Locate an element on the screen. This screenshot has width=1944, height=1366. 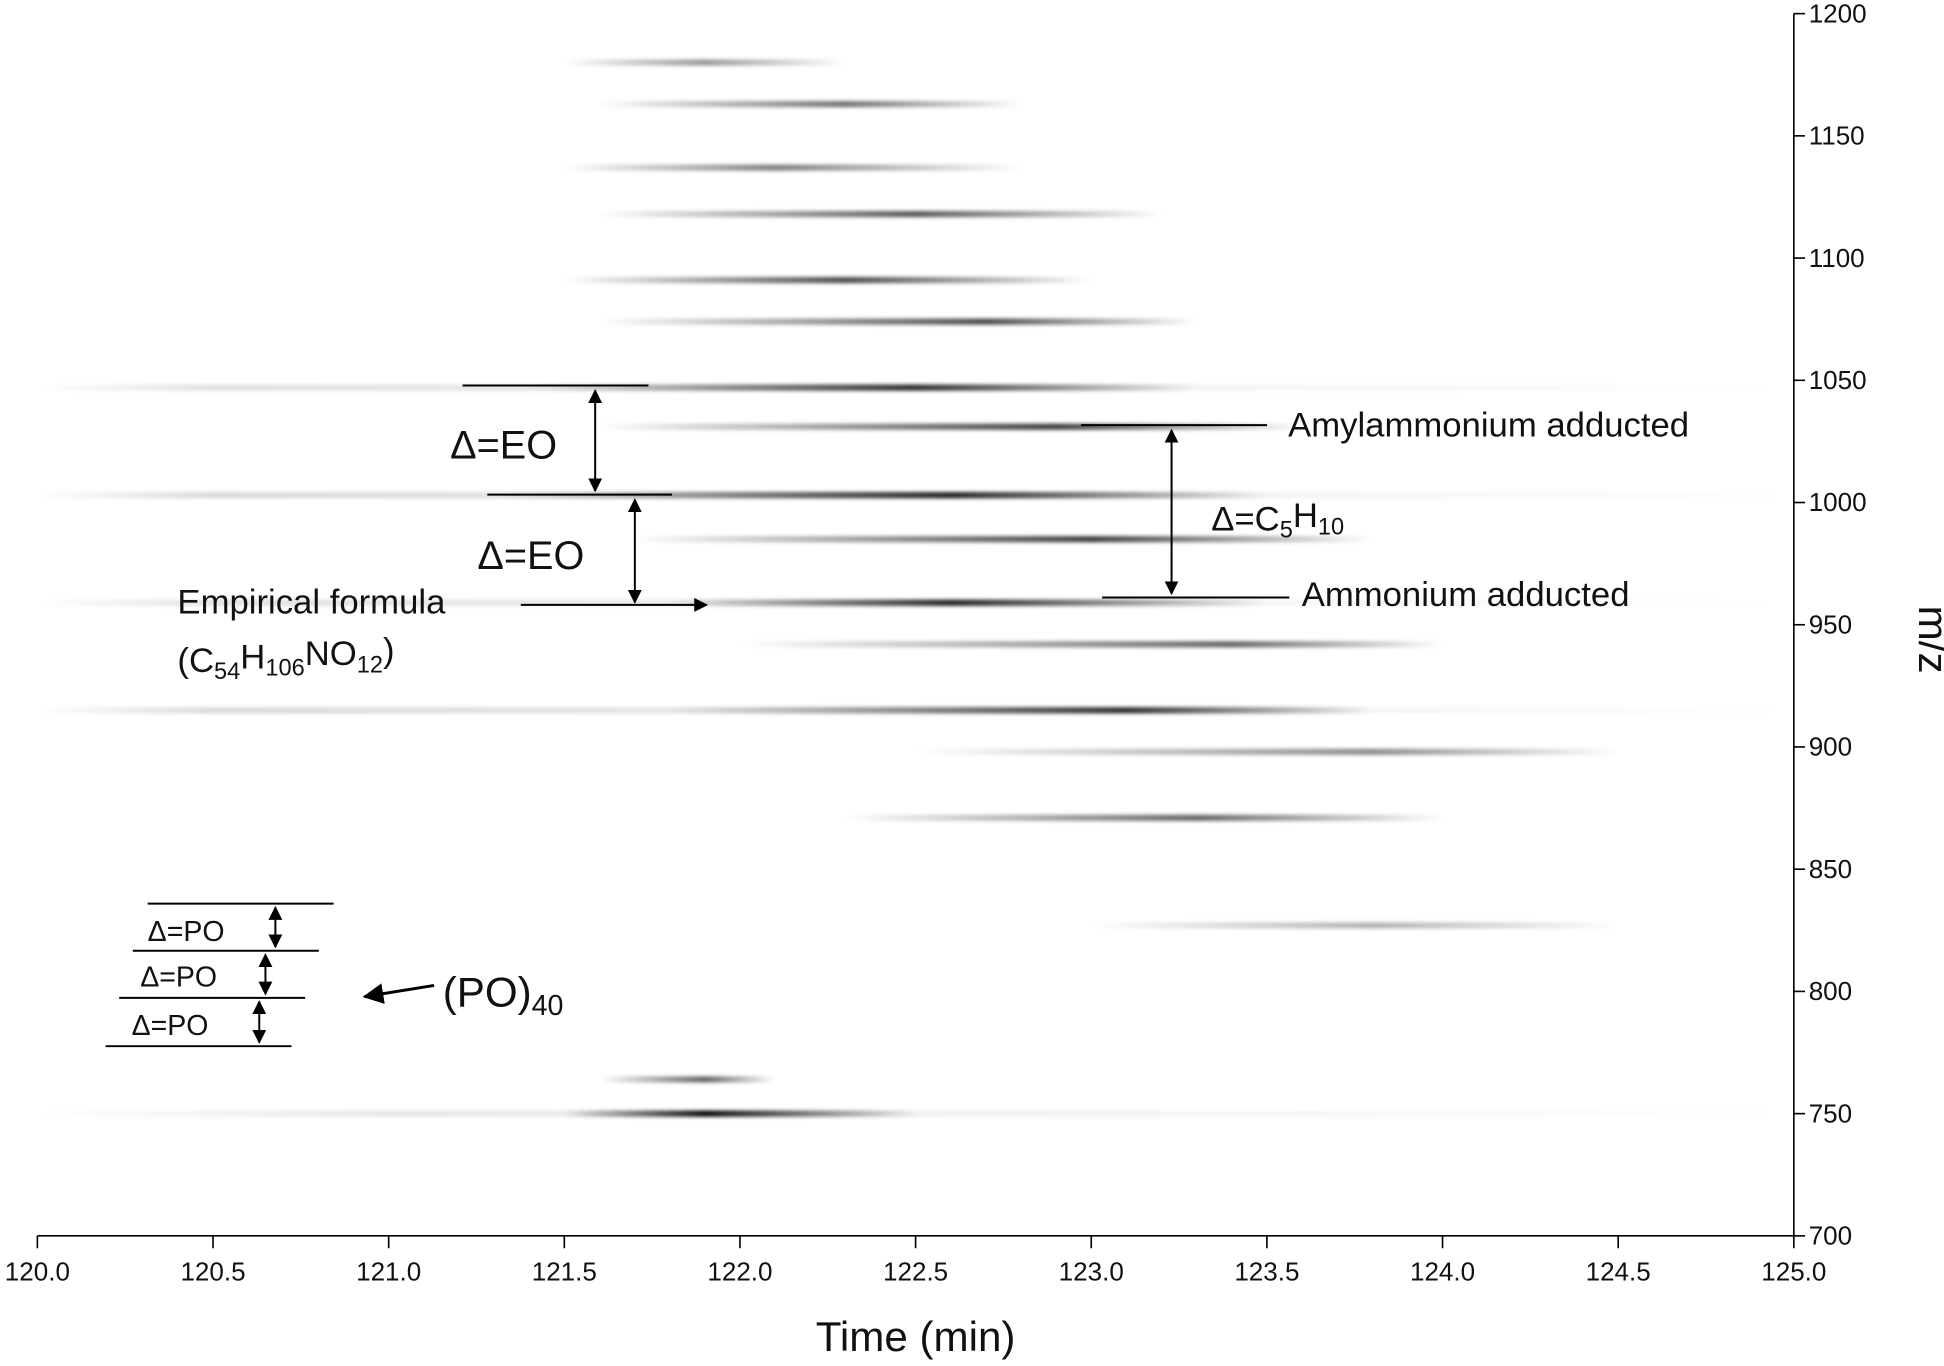
annotation: (PO)40 is located at coordinates (503, 996).